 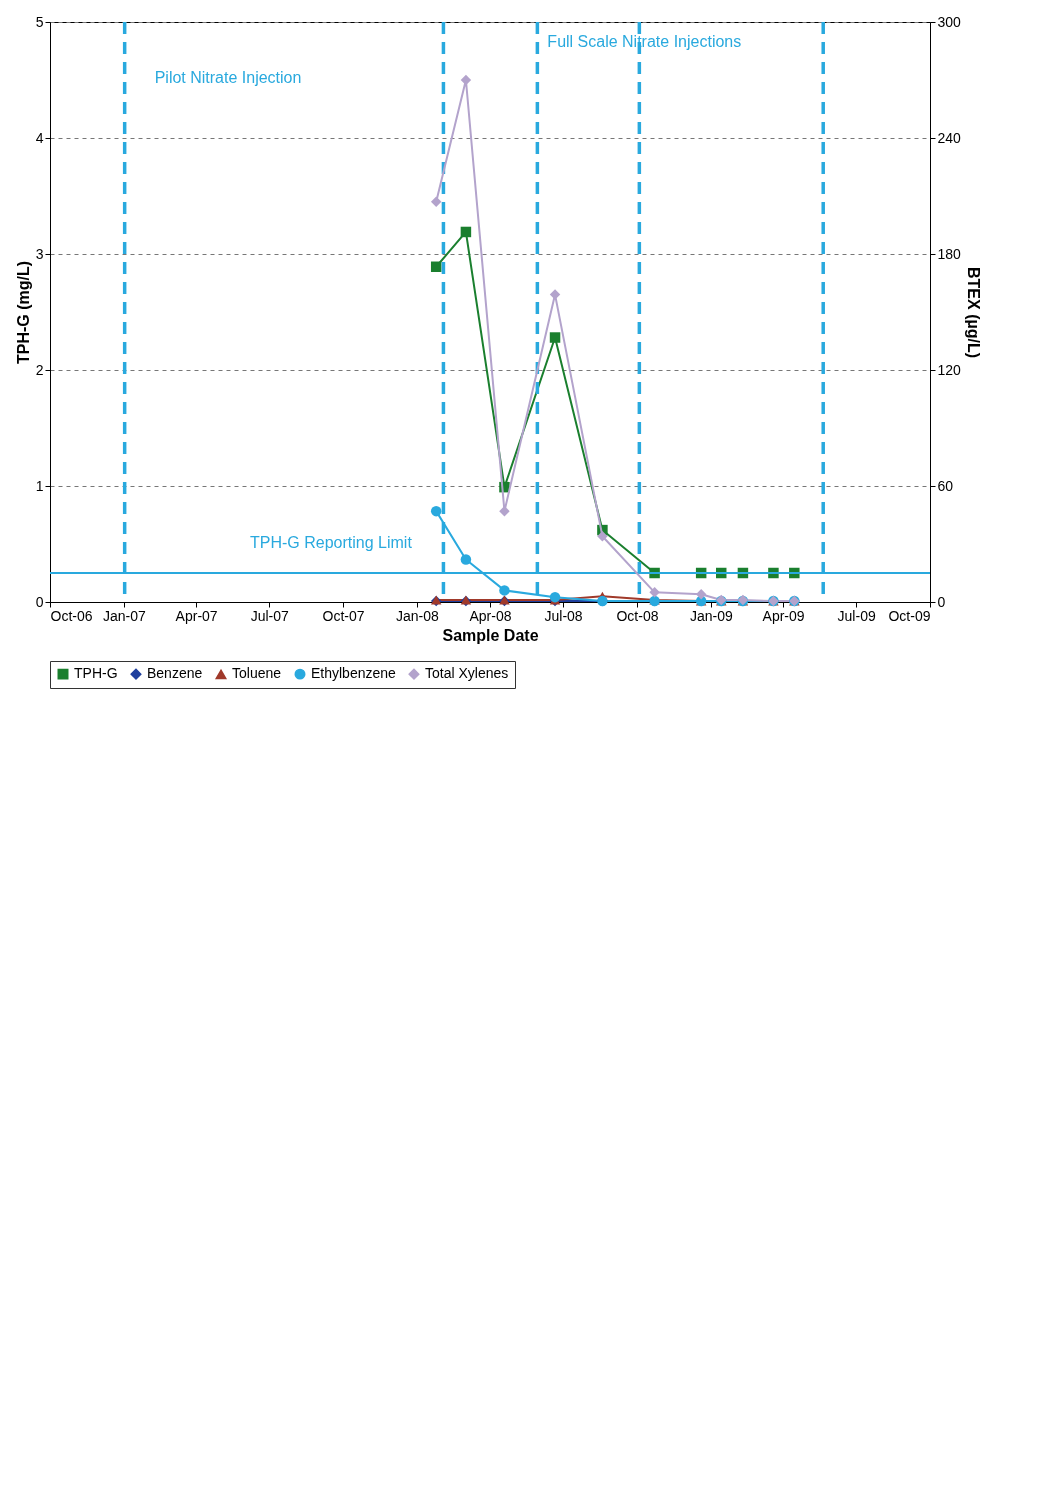 I want to click on y2-tick-label: 0, so click(x=941, y=601).